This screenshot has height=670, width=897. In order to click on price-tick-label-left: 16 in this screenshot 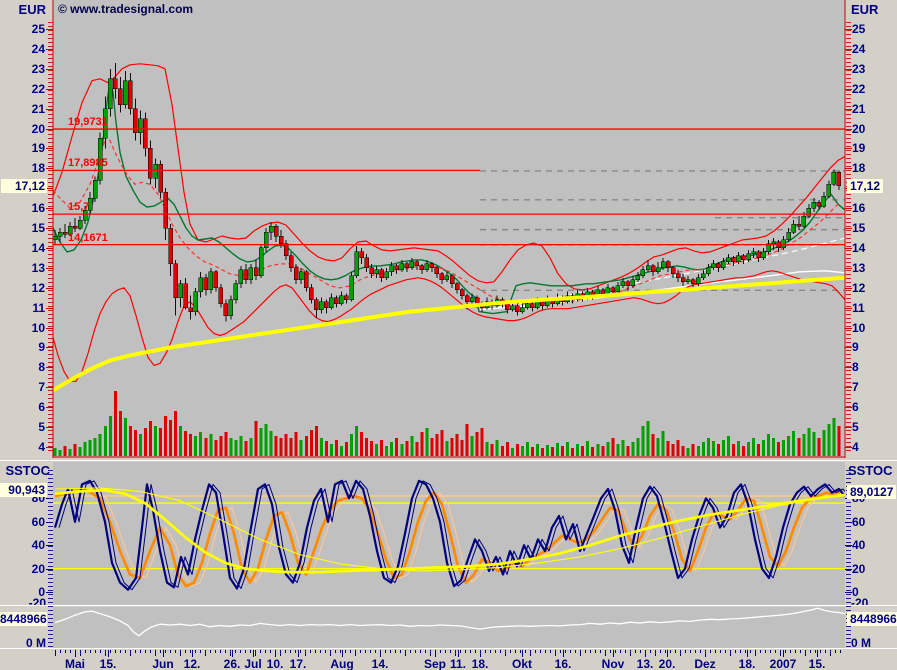, I will do `click(38, 208)`.